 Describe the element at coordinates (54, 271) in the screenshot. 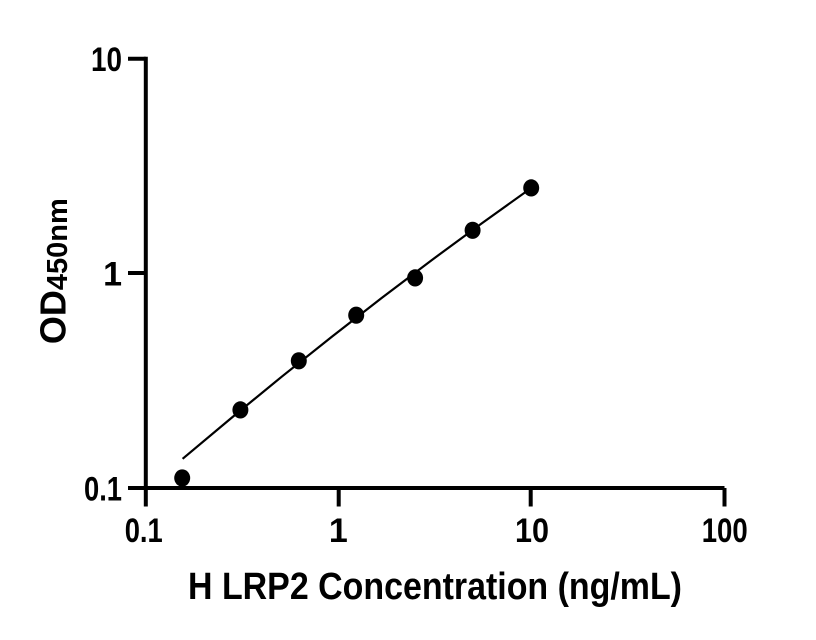

I see `svg-text: OD450nm` at that location.